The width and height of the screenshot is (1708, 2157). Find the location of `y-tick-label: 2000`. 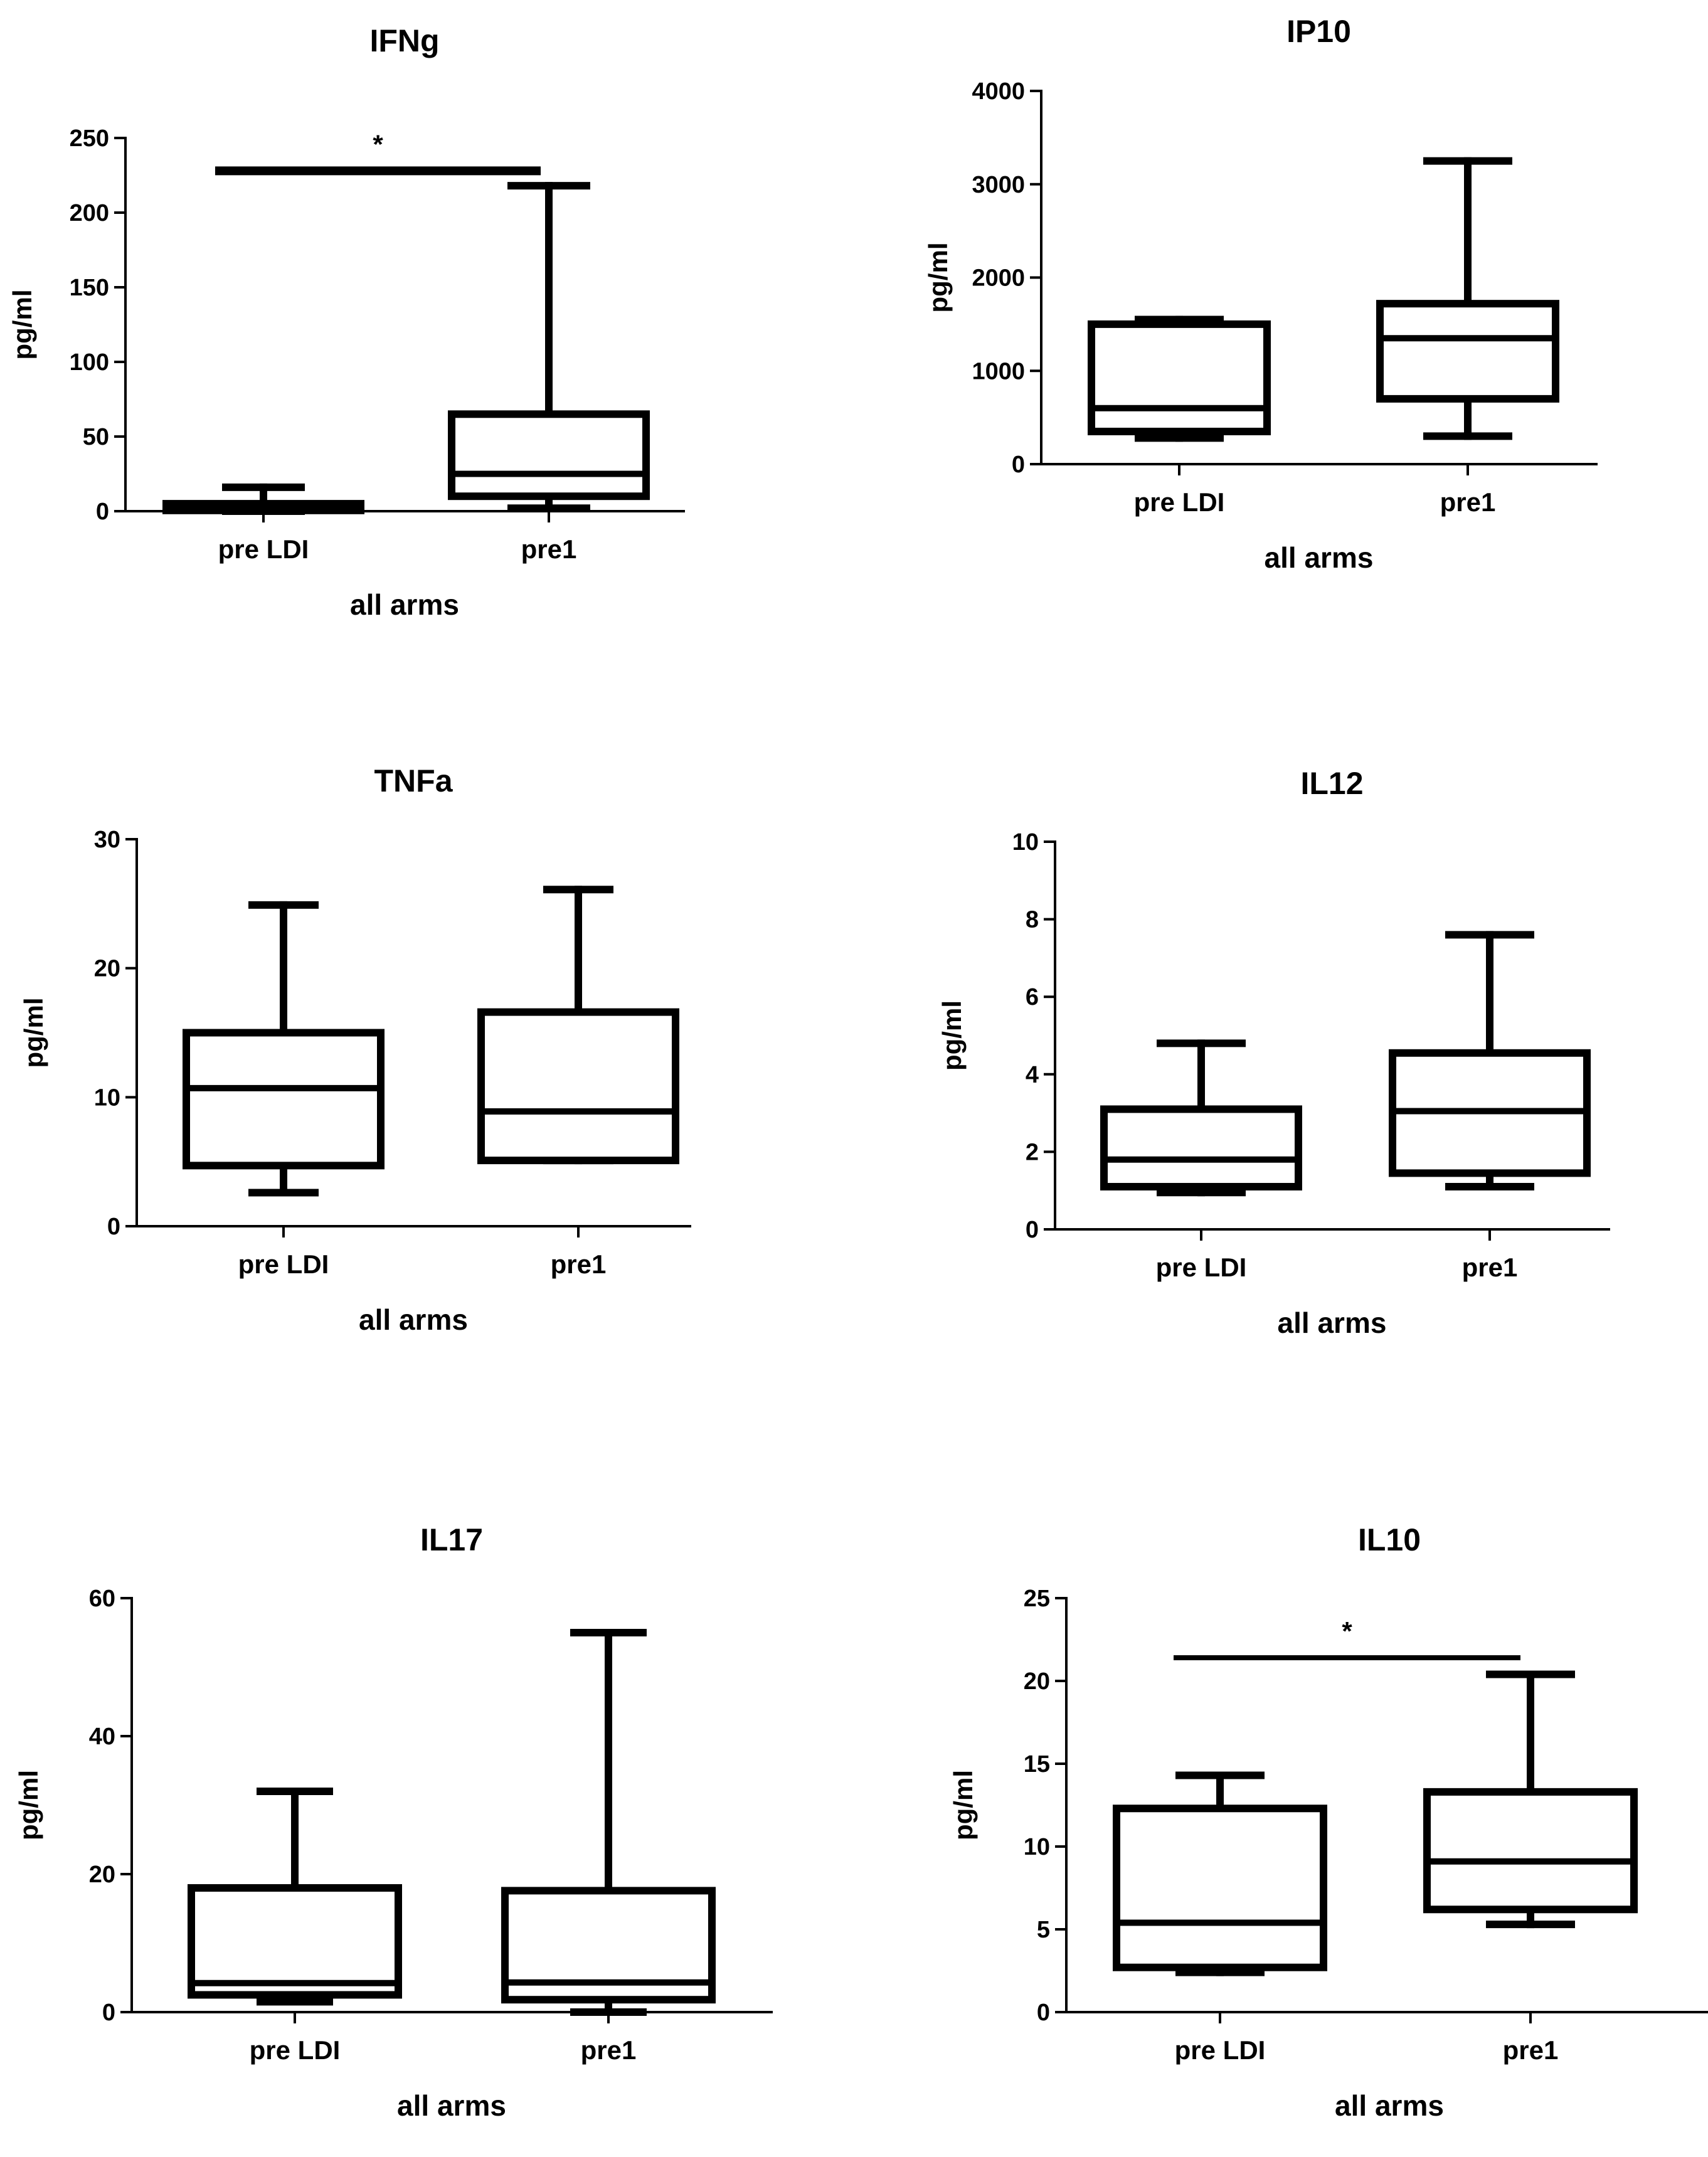

y-tick-label: 2000 is located at coordinates (998, 278).